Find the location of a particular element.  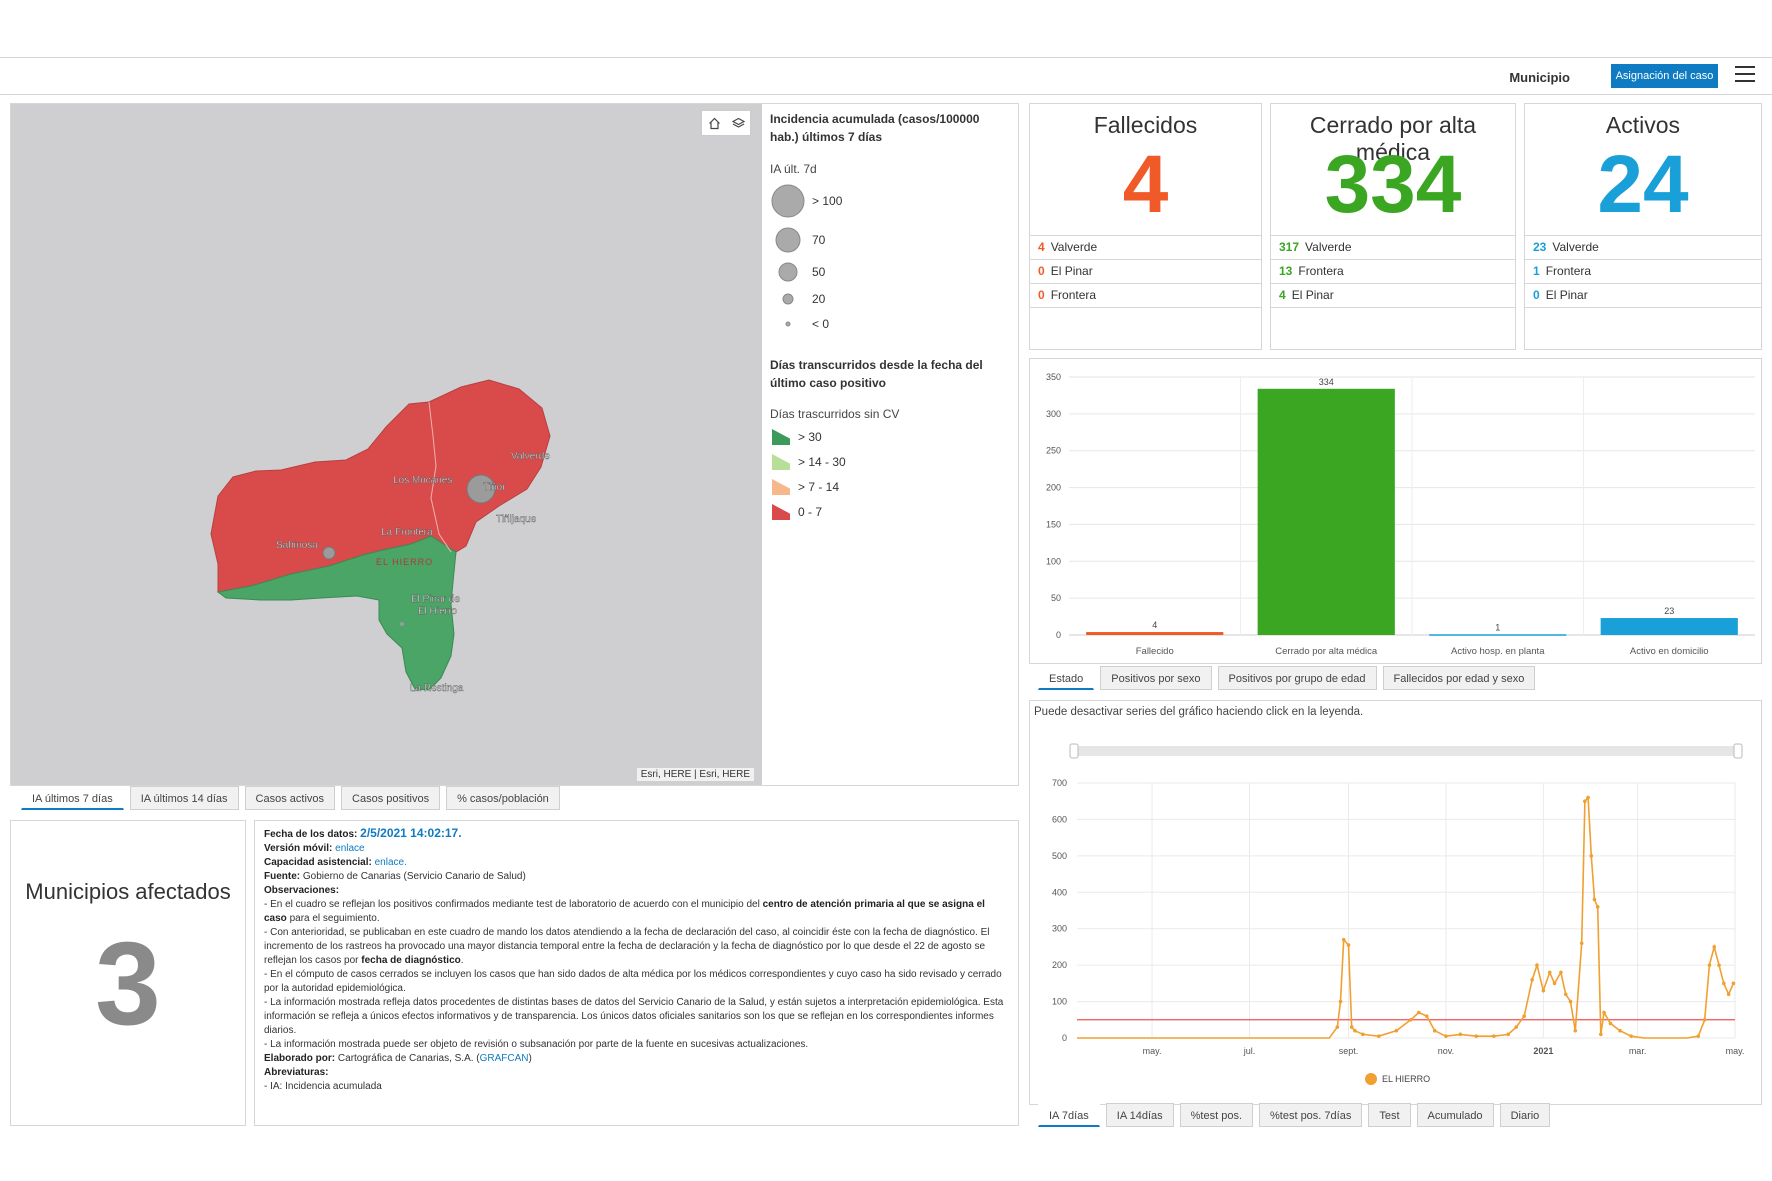

incidence-circle-large is located at coordinates (481, 489).